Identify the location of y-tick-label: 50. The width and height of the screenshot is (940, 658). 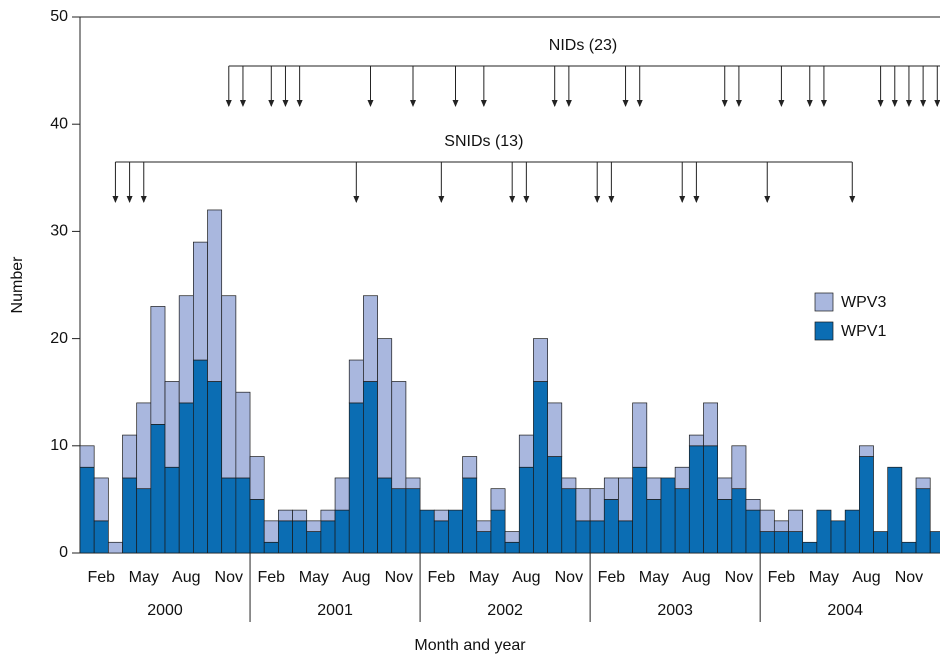
(59, 16).